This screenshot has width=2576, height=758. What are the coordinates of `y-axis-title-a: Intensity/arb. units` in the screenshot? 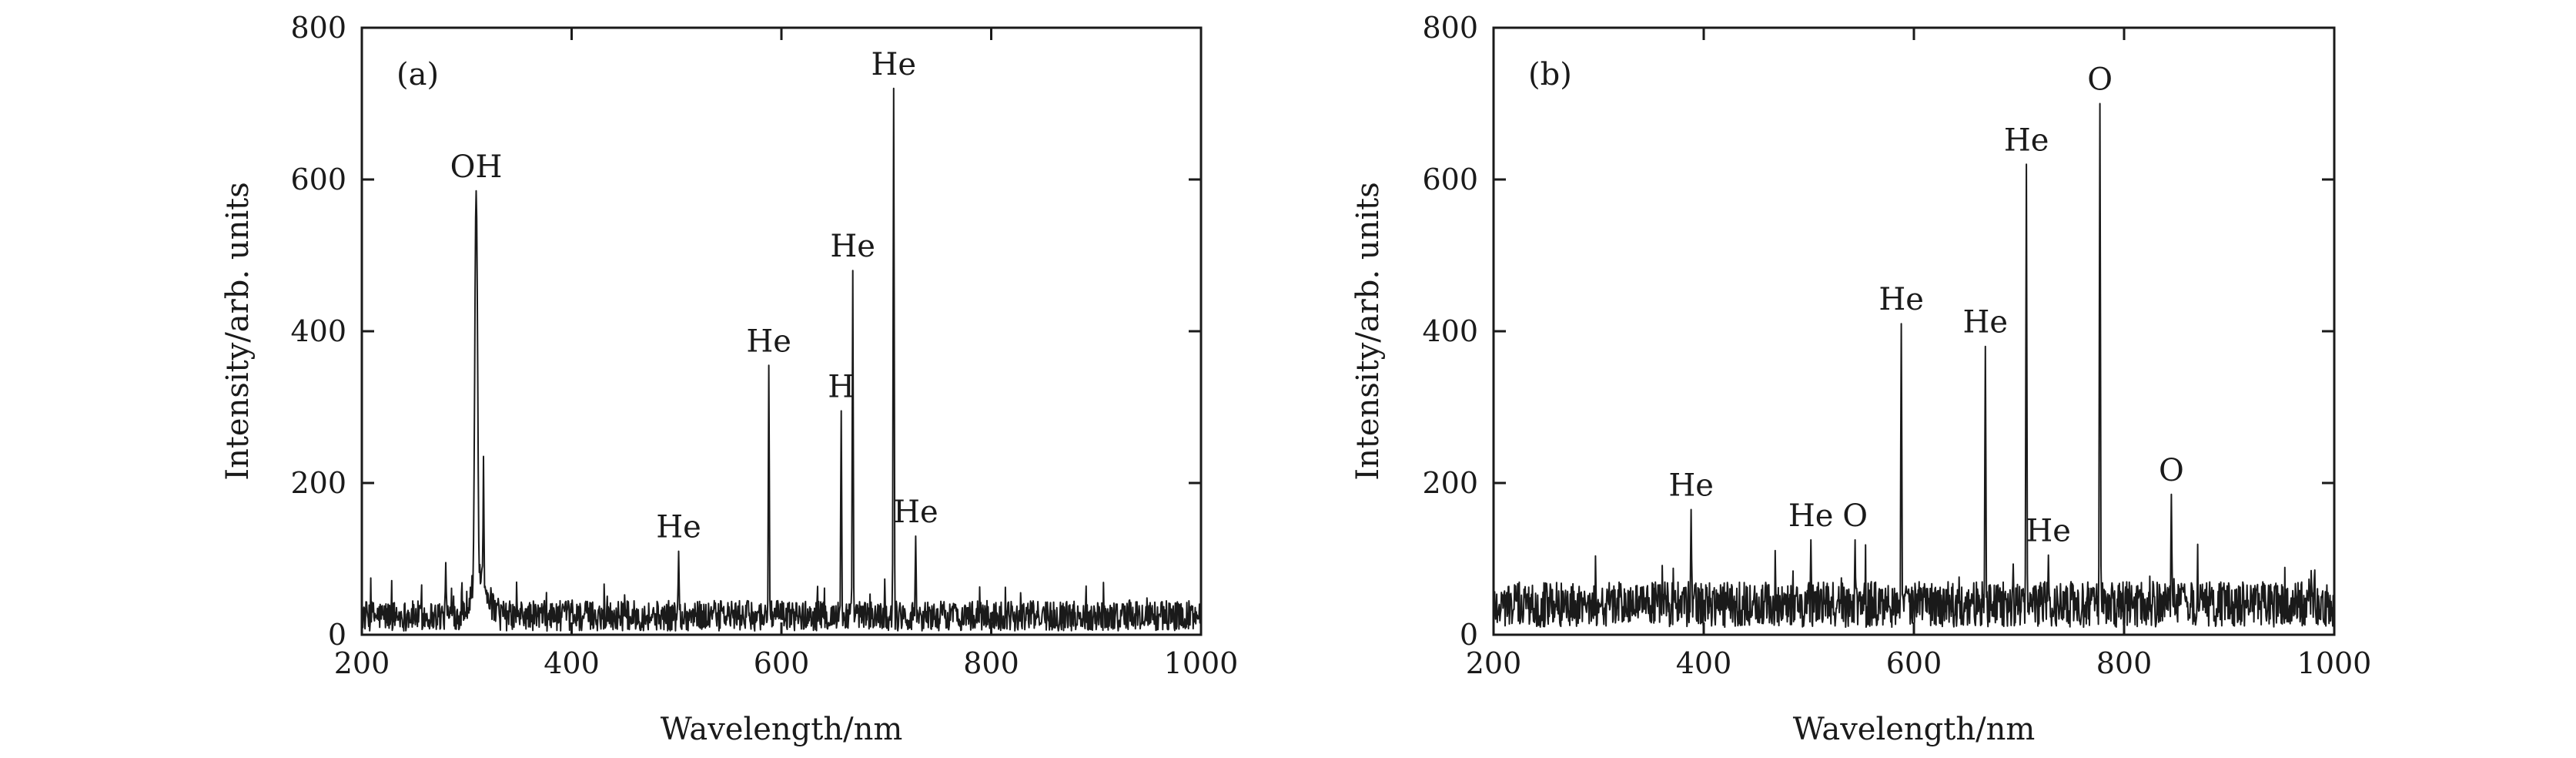 It's located at (238, 331).